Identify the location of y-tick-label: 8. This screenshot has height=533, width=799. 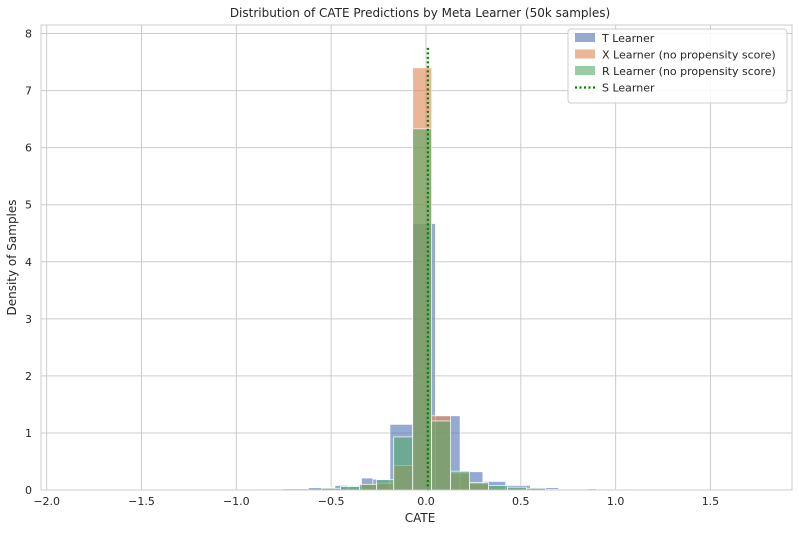
(28, 34).